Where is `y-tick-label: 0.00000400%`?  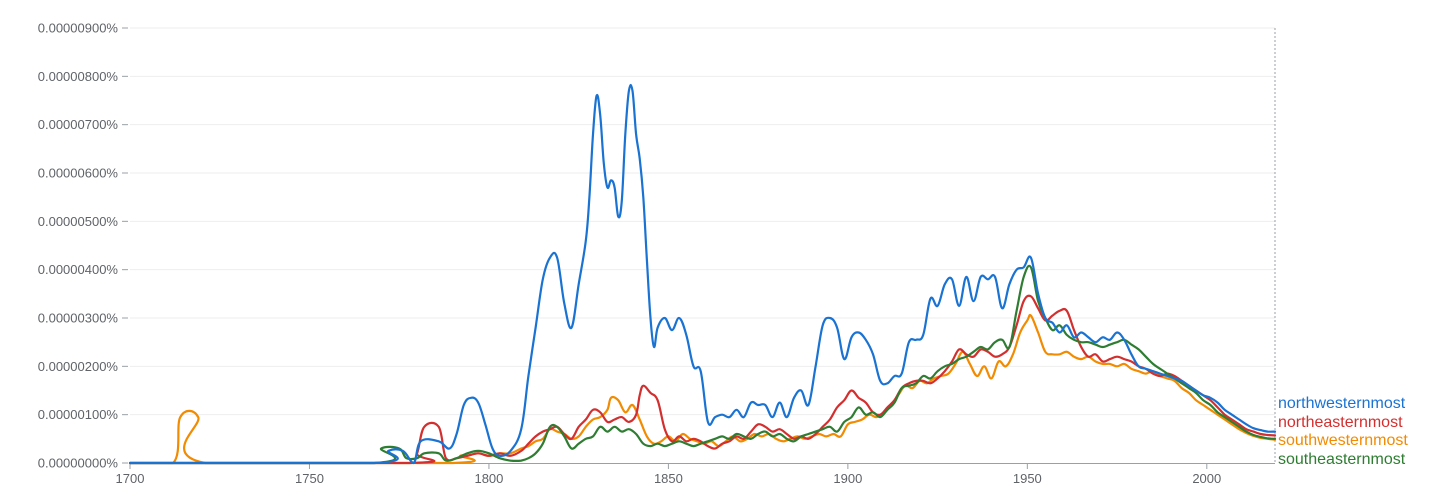
y-tick-label: 0.00000400% is located at coordinates (78, 269).